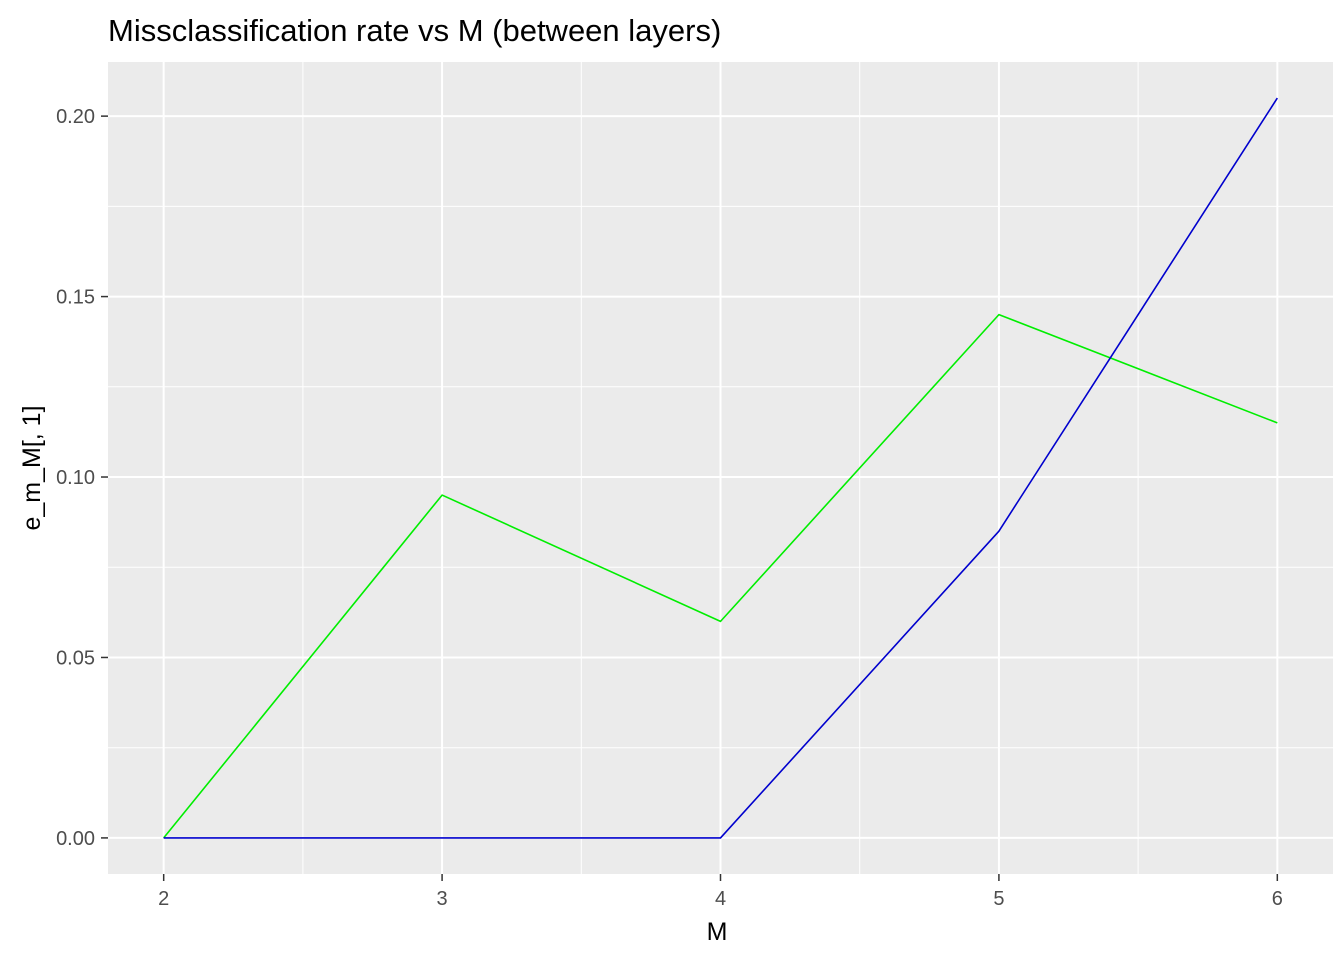 The width and height of the screenshot is (1344, 965). I want to click on y-axis-ticks: 0.00 0.05 0.10 0.15 0.20, so click(82, 478).